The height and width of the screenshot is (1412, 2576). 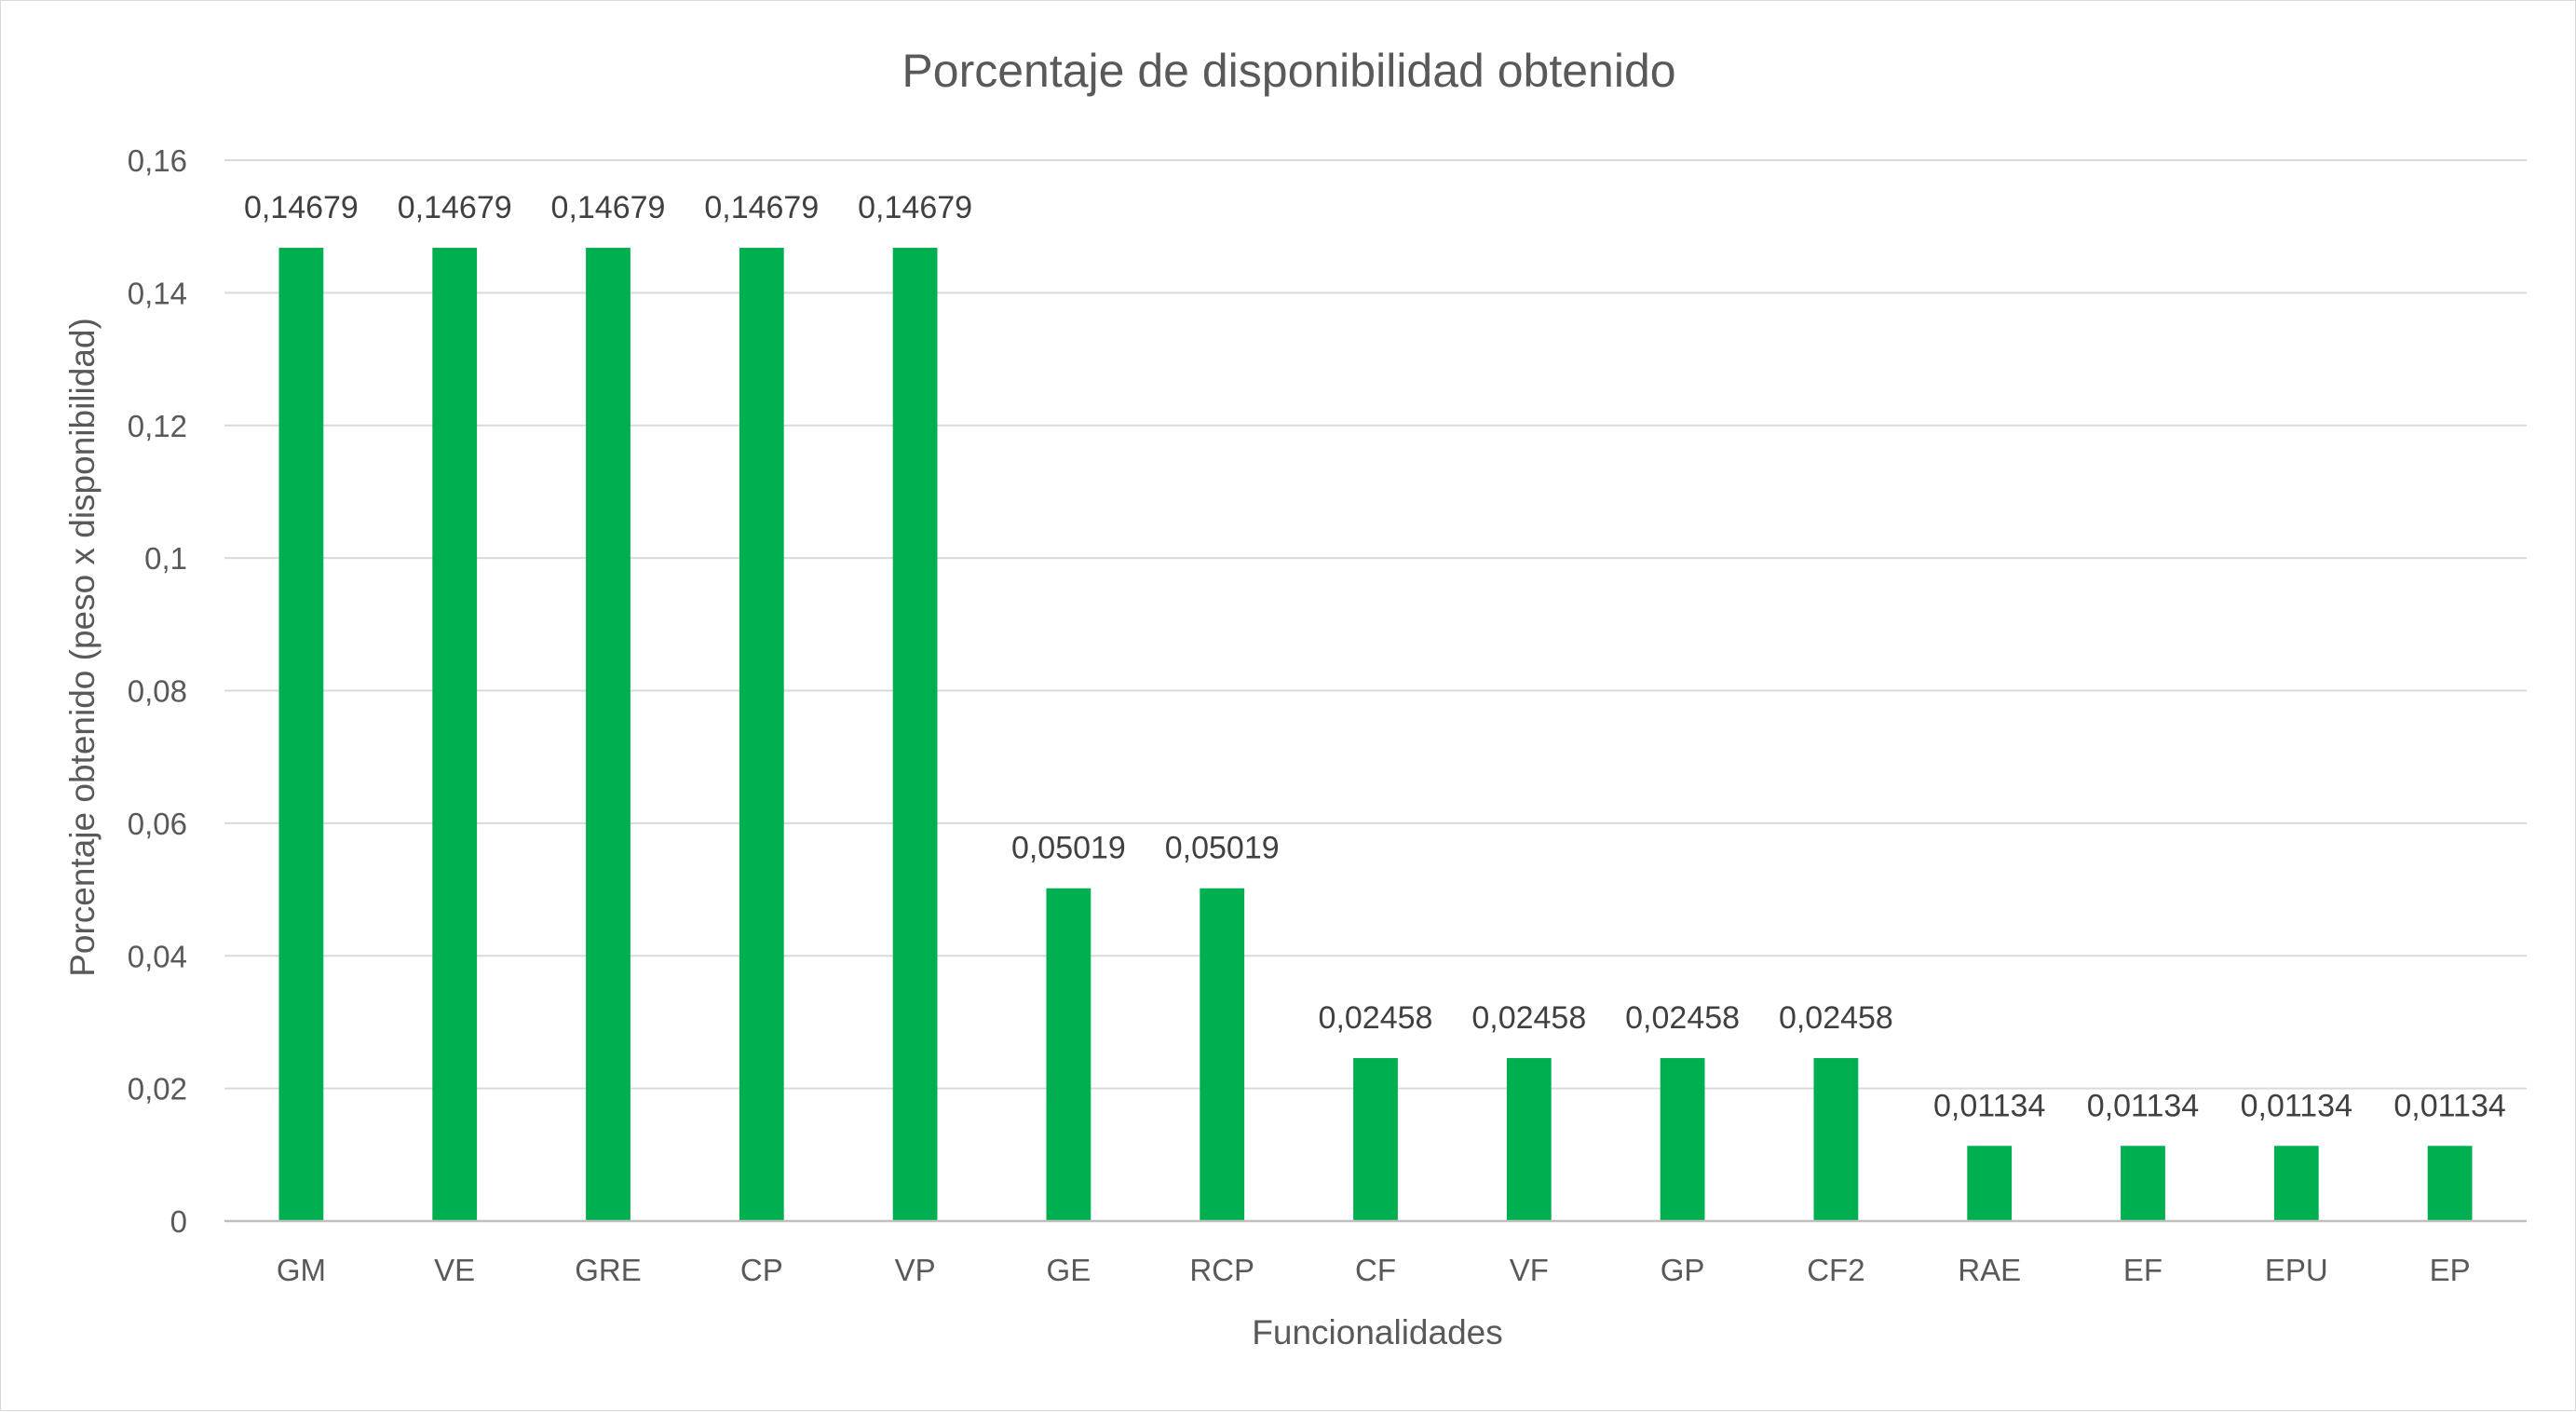 I want to click on x-tick-label: RAE, so click(x=1989, y=1270).